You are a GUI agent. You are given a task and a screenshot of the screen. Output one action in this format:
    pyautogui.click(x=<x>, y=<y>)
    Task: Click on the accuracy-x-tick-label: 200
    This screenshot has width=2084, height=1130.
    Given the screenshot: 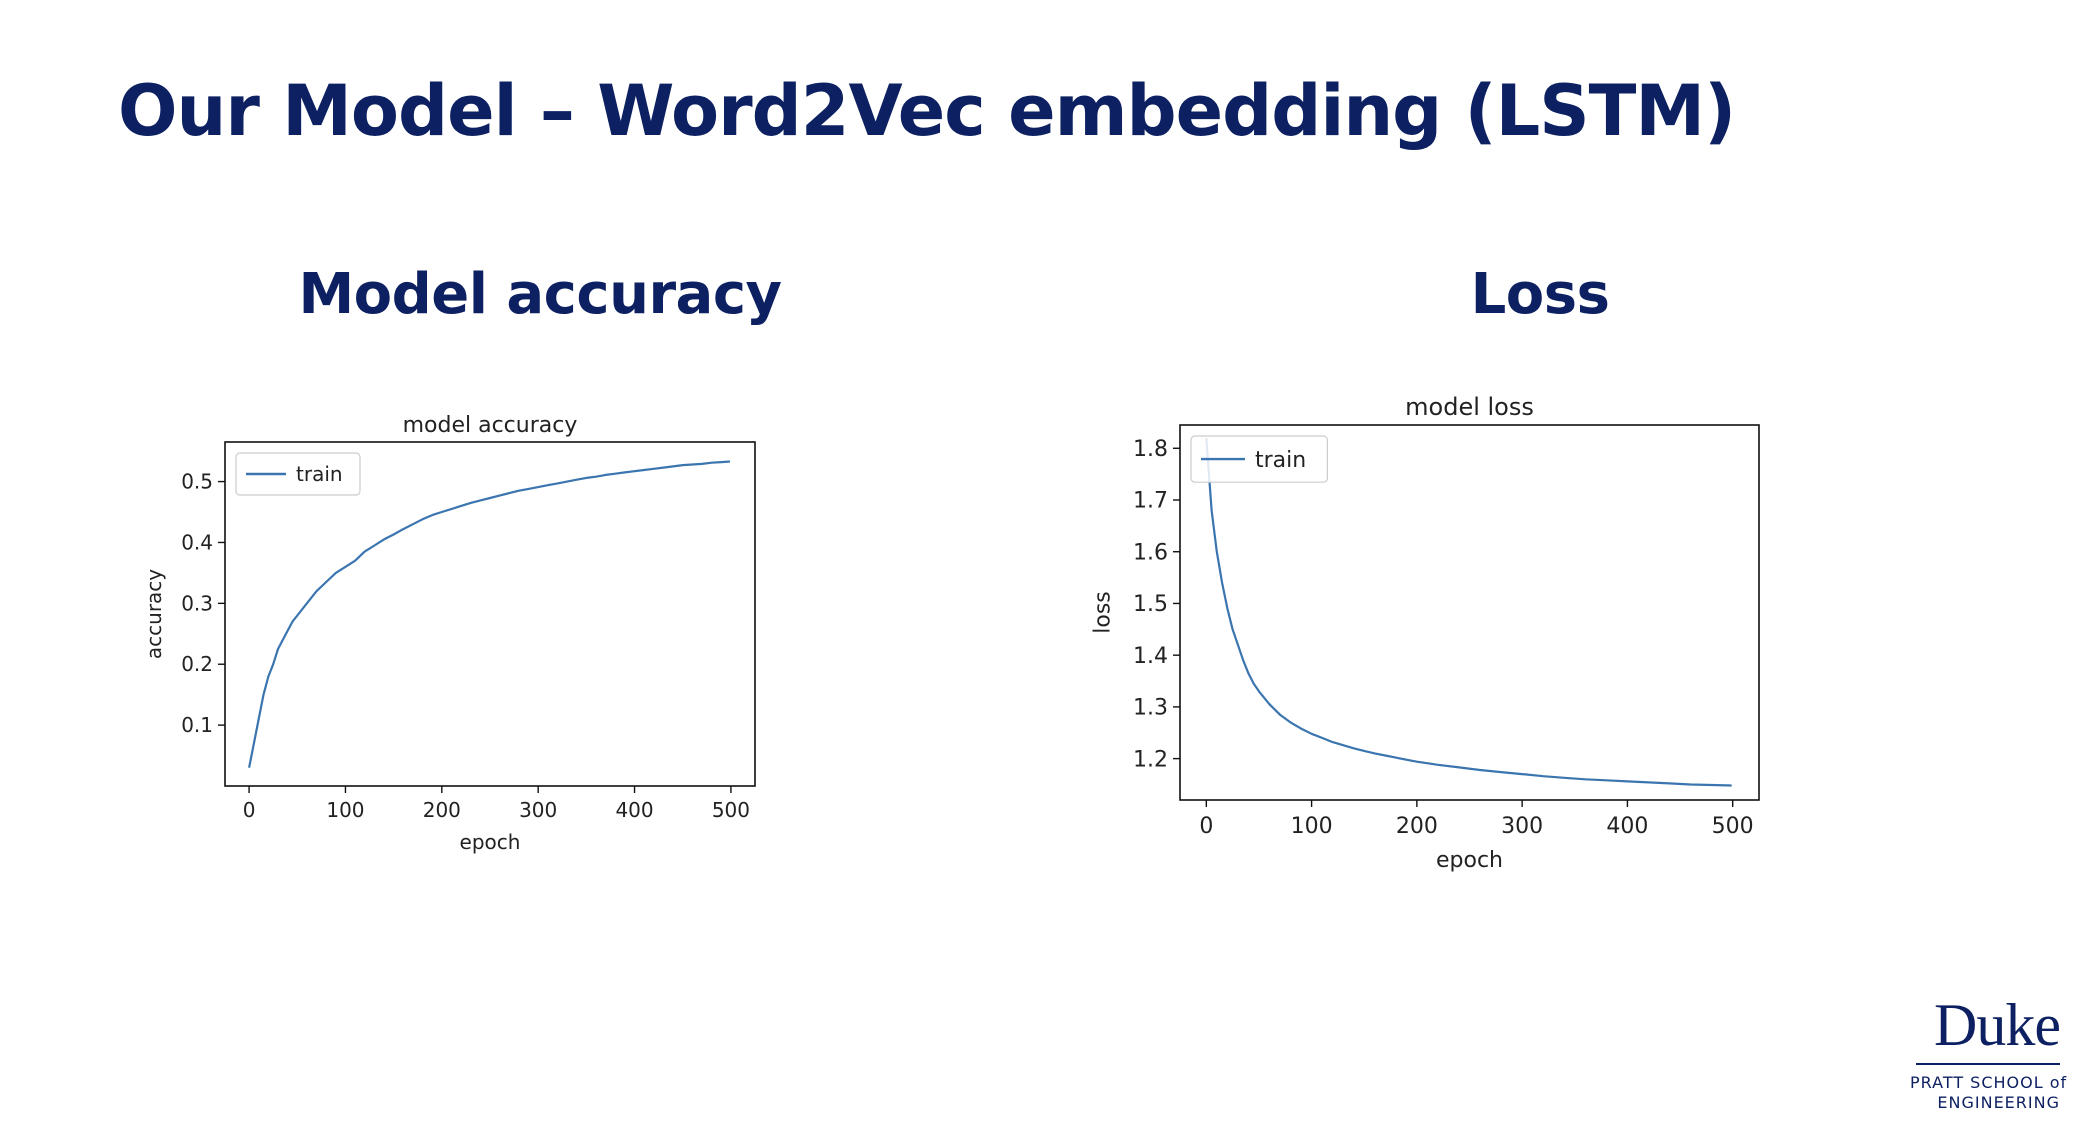 What is the action you would take?
    pyautogui.click(x=442, y=810)
    